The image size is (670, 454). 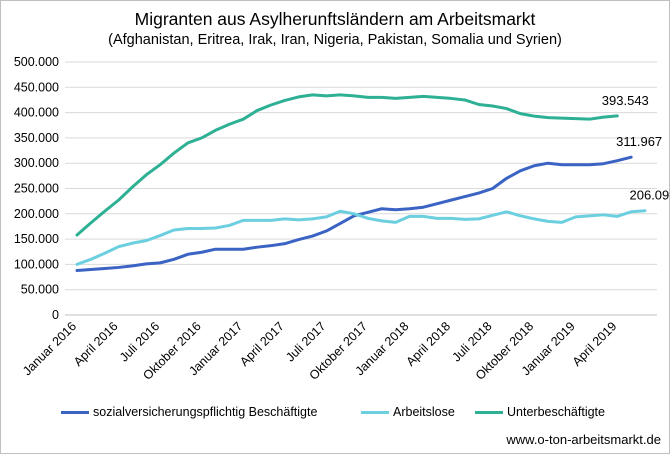 What do you see at coordinates (262, 344) in the screenshot?
I see `x-tick-label: April 2017` at bounding box center [262, 344].